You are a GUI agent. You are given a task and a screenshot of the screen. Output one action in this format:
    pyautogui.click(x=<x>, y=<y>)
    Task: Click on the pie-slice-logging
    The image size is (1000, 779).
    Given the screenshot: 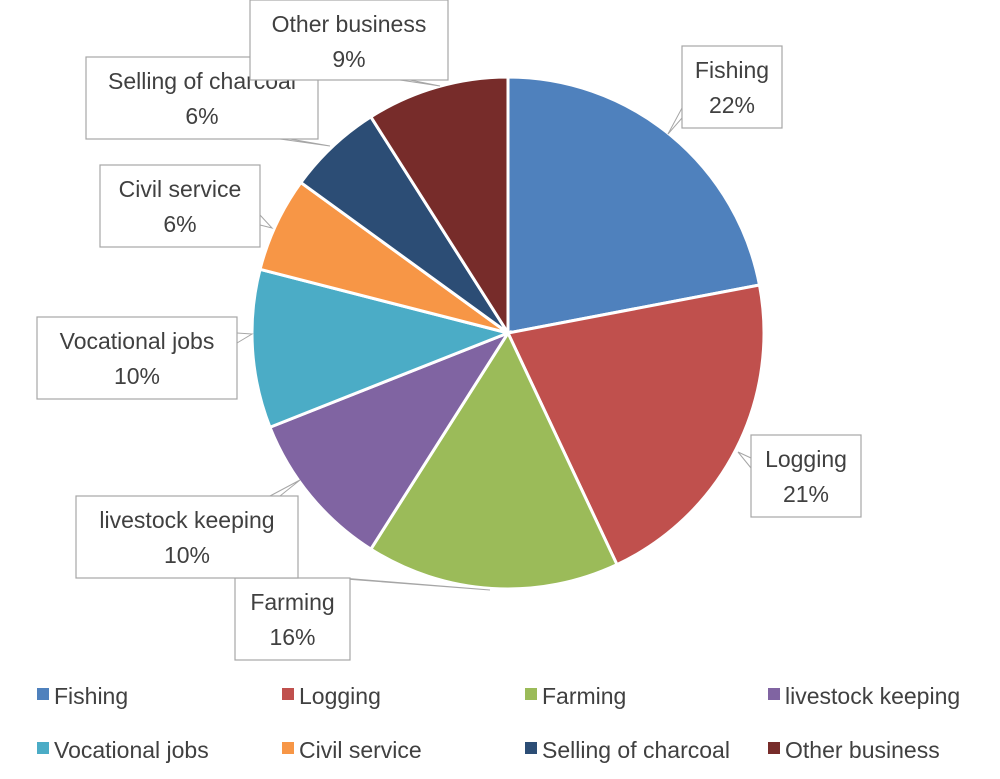 What is the action you would take?
    pyautogui.click(x=635, y=425)
    